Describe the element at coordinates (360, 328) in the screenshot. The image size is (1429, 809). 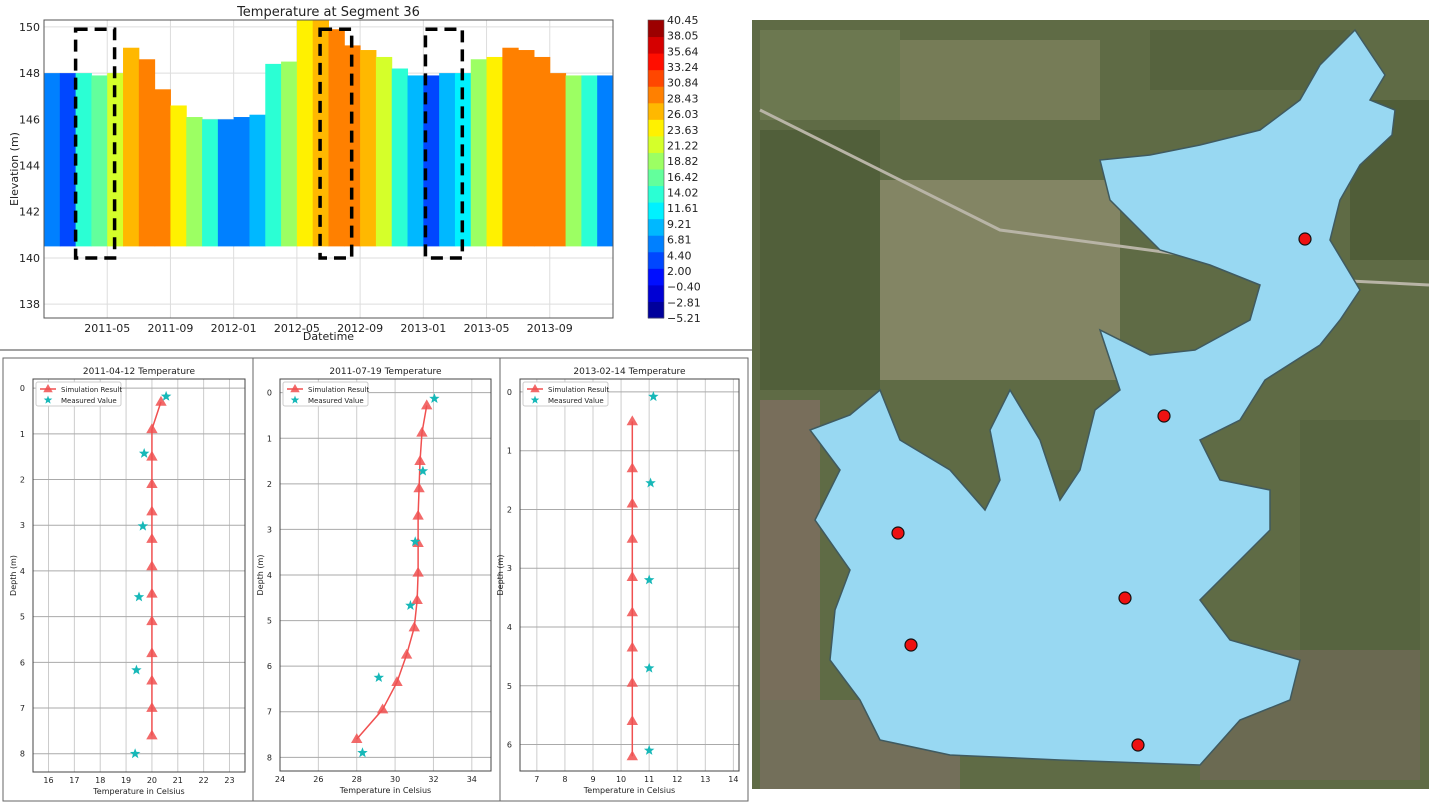
I see `x-tick-label: 2012-09` at that location.